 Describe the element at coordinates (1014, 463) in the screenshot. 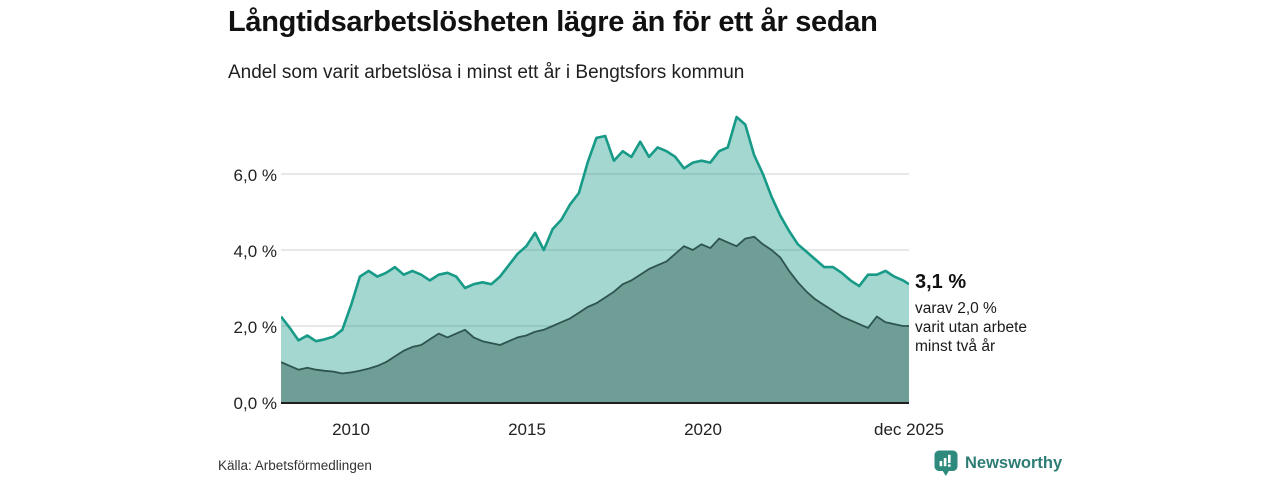

I see `brand-name: Newsworthy` at that location.